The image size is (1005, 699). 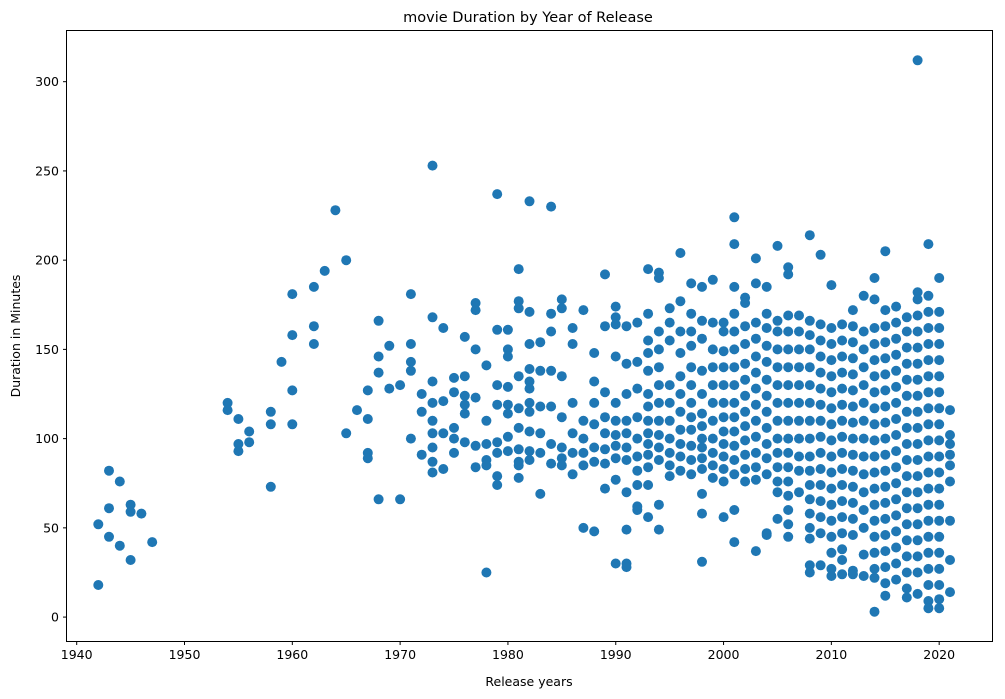 I want to click on y-tick-label: 250, so click(x=47, y=170).